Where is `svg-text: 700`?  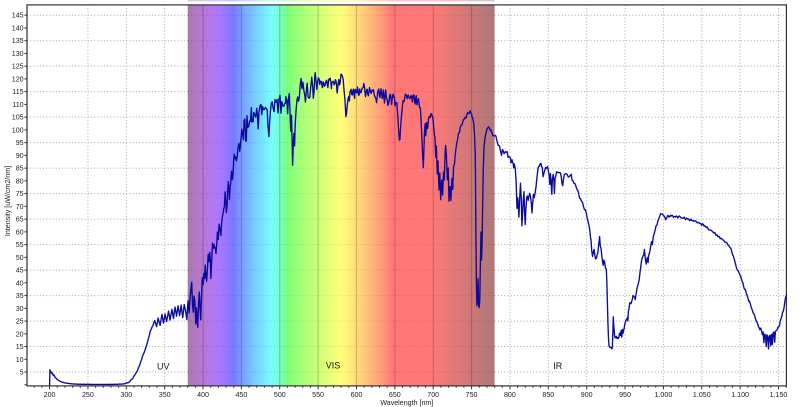 svg-text: 700 is located at coordinates (433, 395).